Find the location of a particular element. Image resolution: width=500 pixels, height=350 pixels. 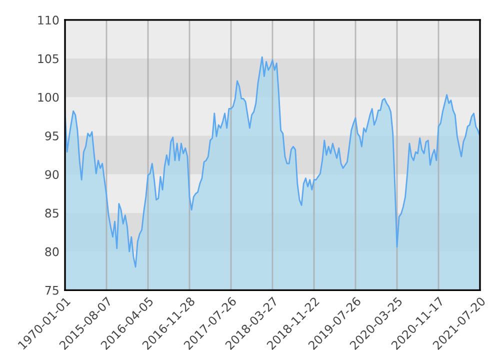

y-tick-label: 80 is located at coordinates (52, 251).